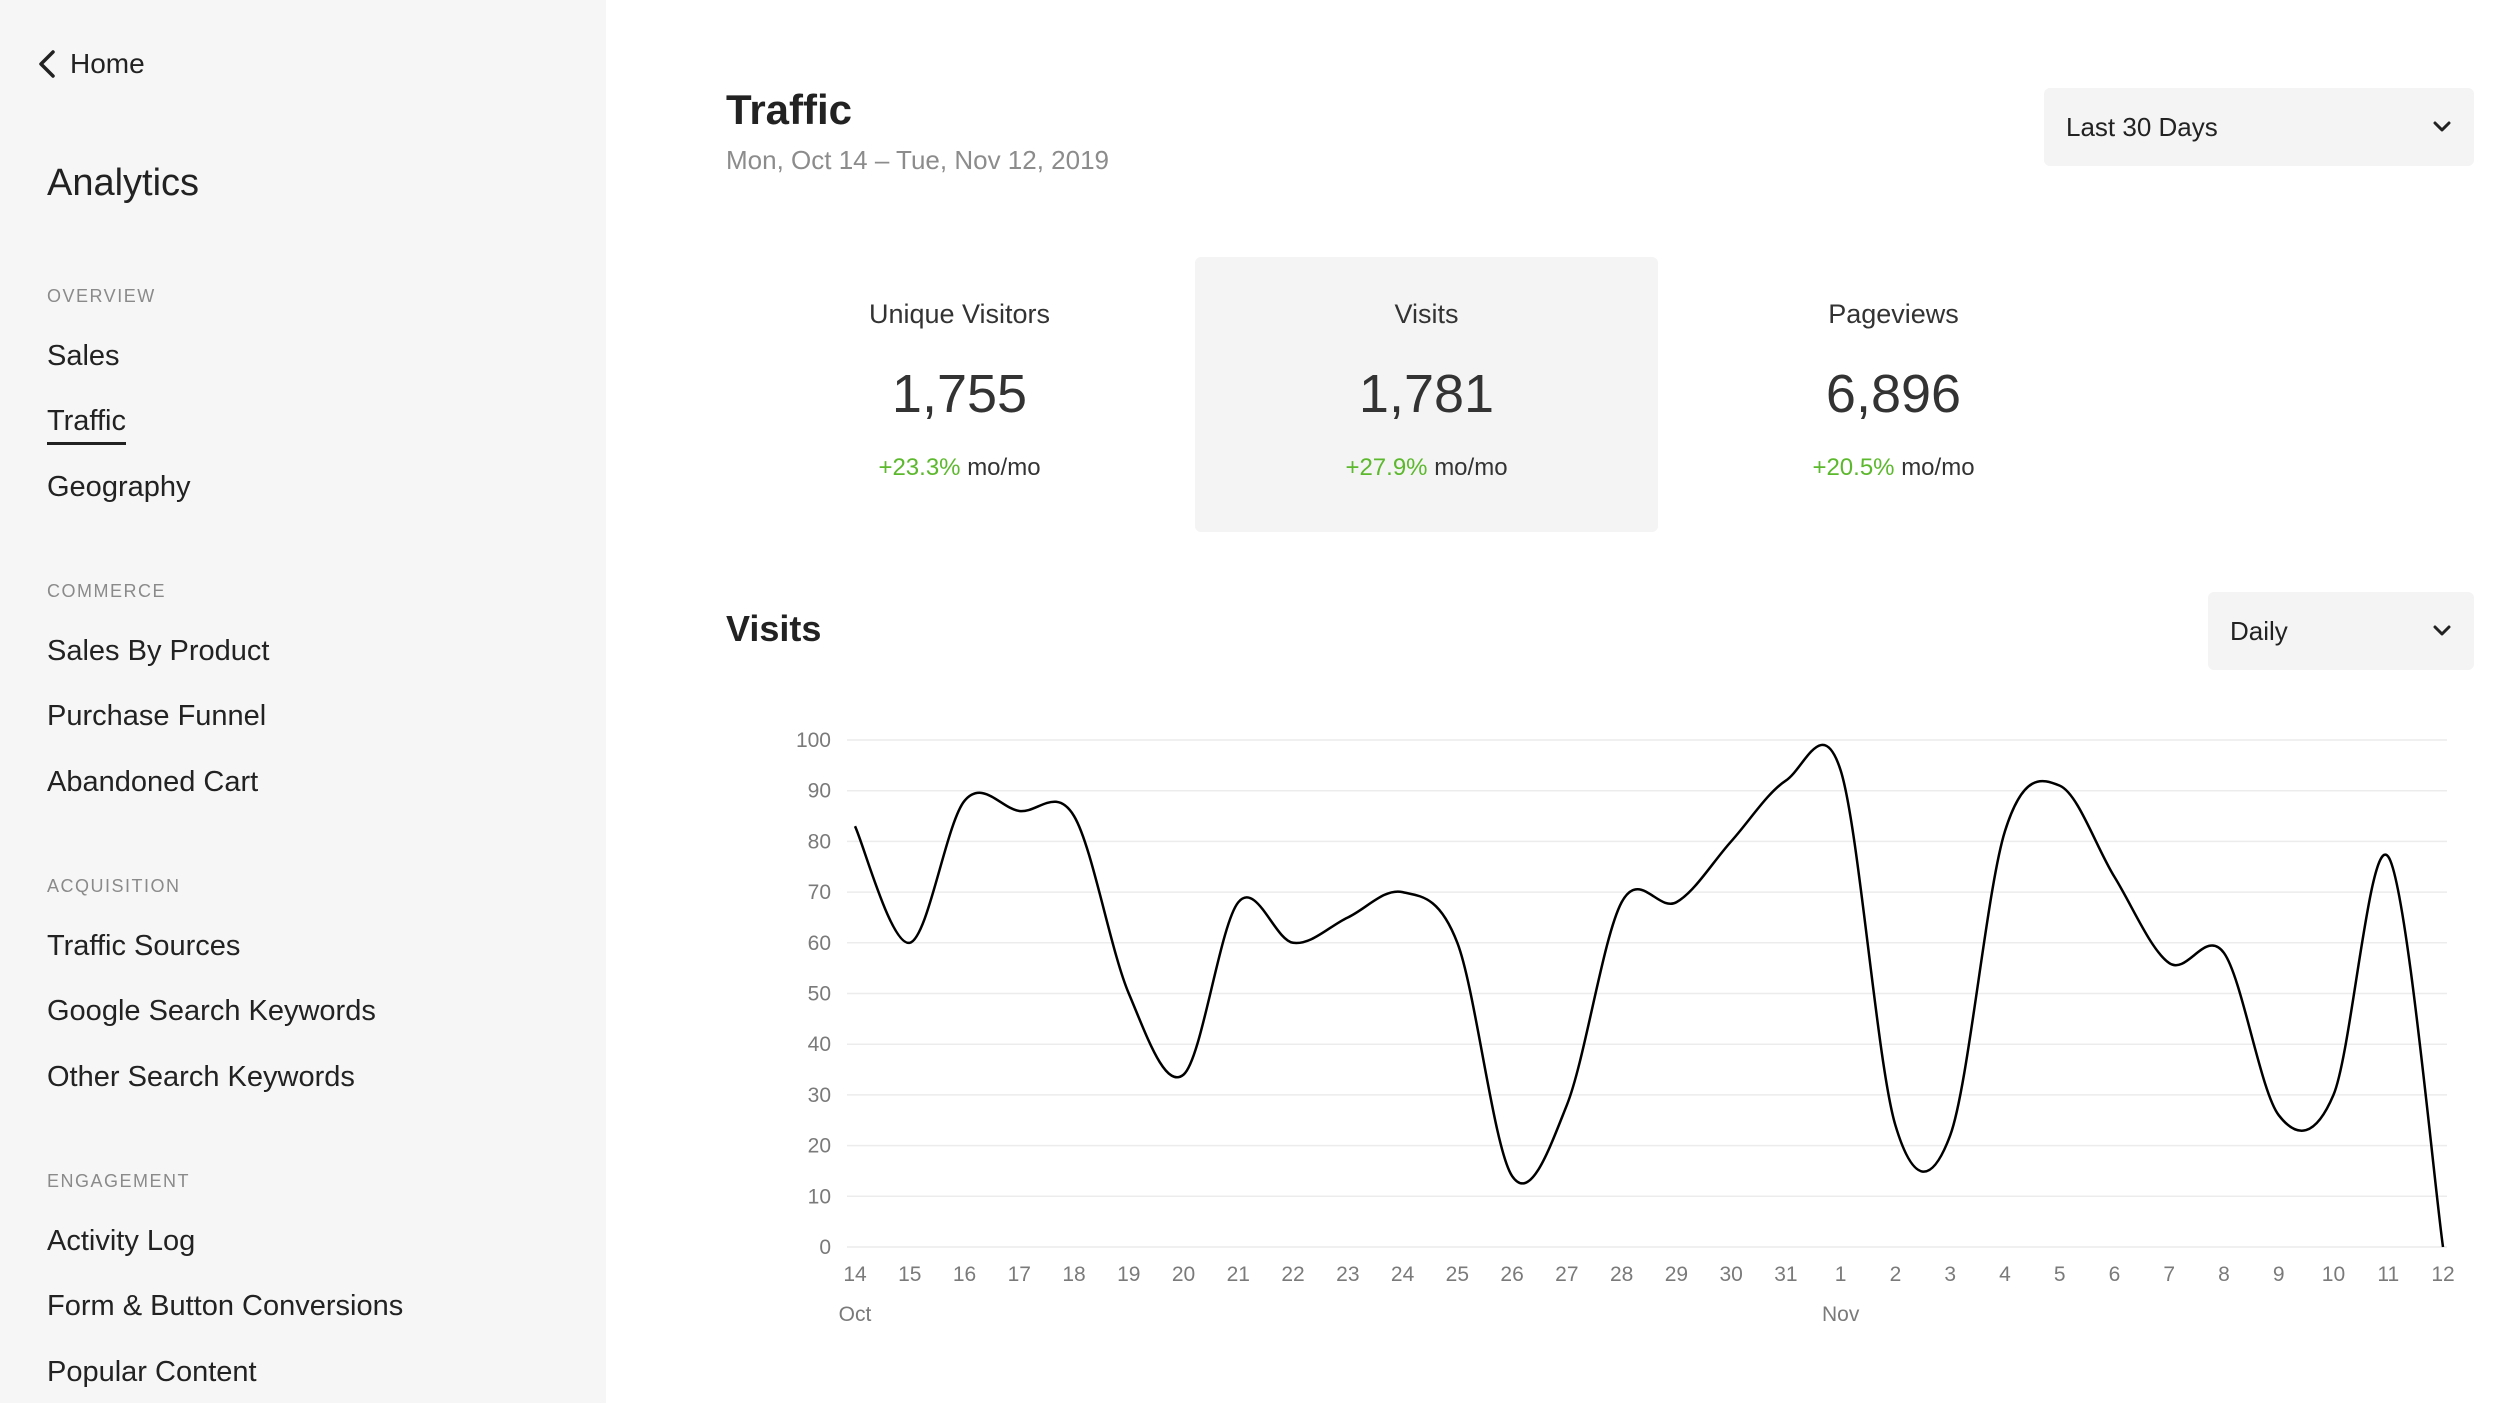  What do you see at coordinates (1128, 1274) in the screenshot?
I see `x-tick-label: 19` at bounding box center [1128, 1274].